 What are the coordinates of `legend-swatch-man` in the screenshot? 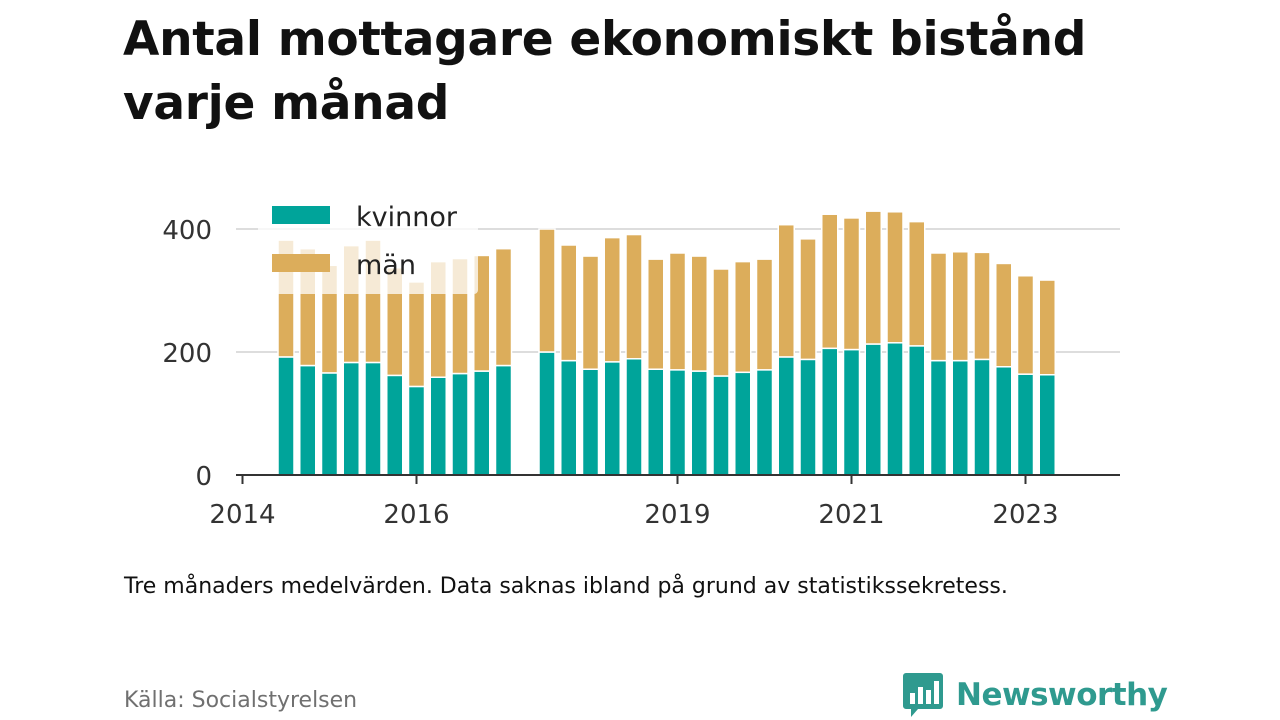 It's located at (301, 263).